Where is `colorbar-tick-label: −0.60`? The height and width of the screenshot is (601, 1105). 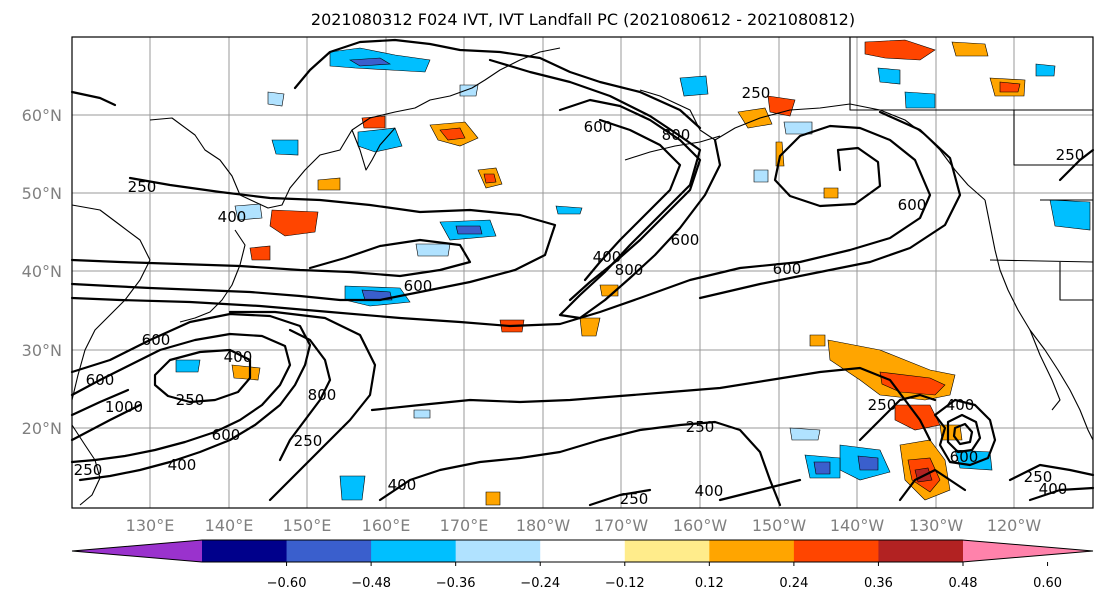
colorbar-tick-label: −0.60 is located at coordinates (287, 583).